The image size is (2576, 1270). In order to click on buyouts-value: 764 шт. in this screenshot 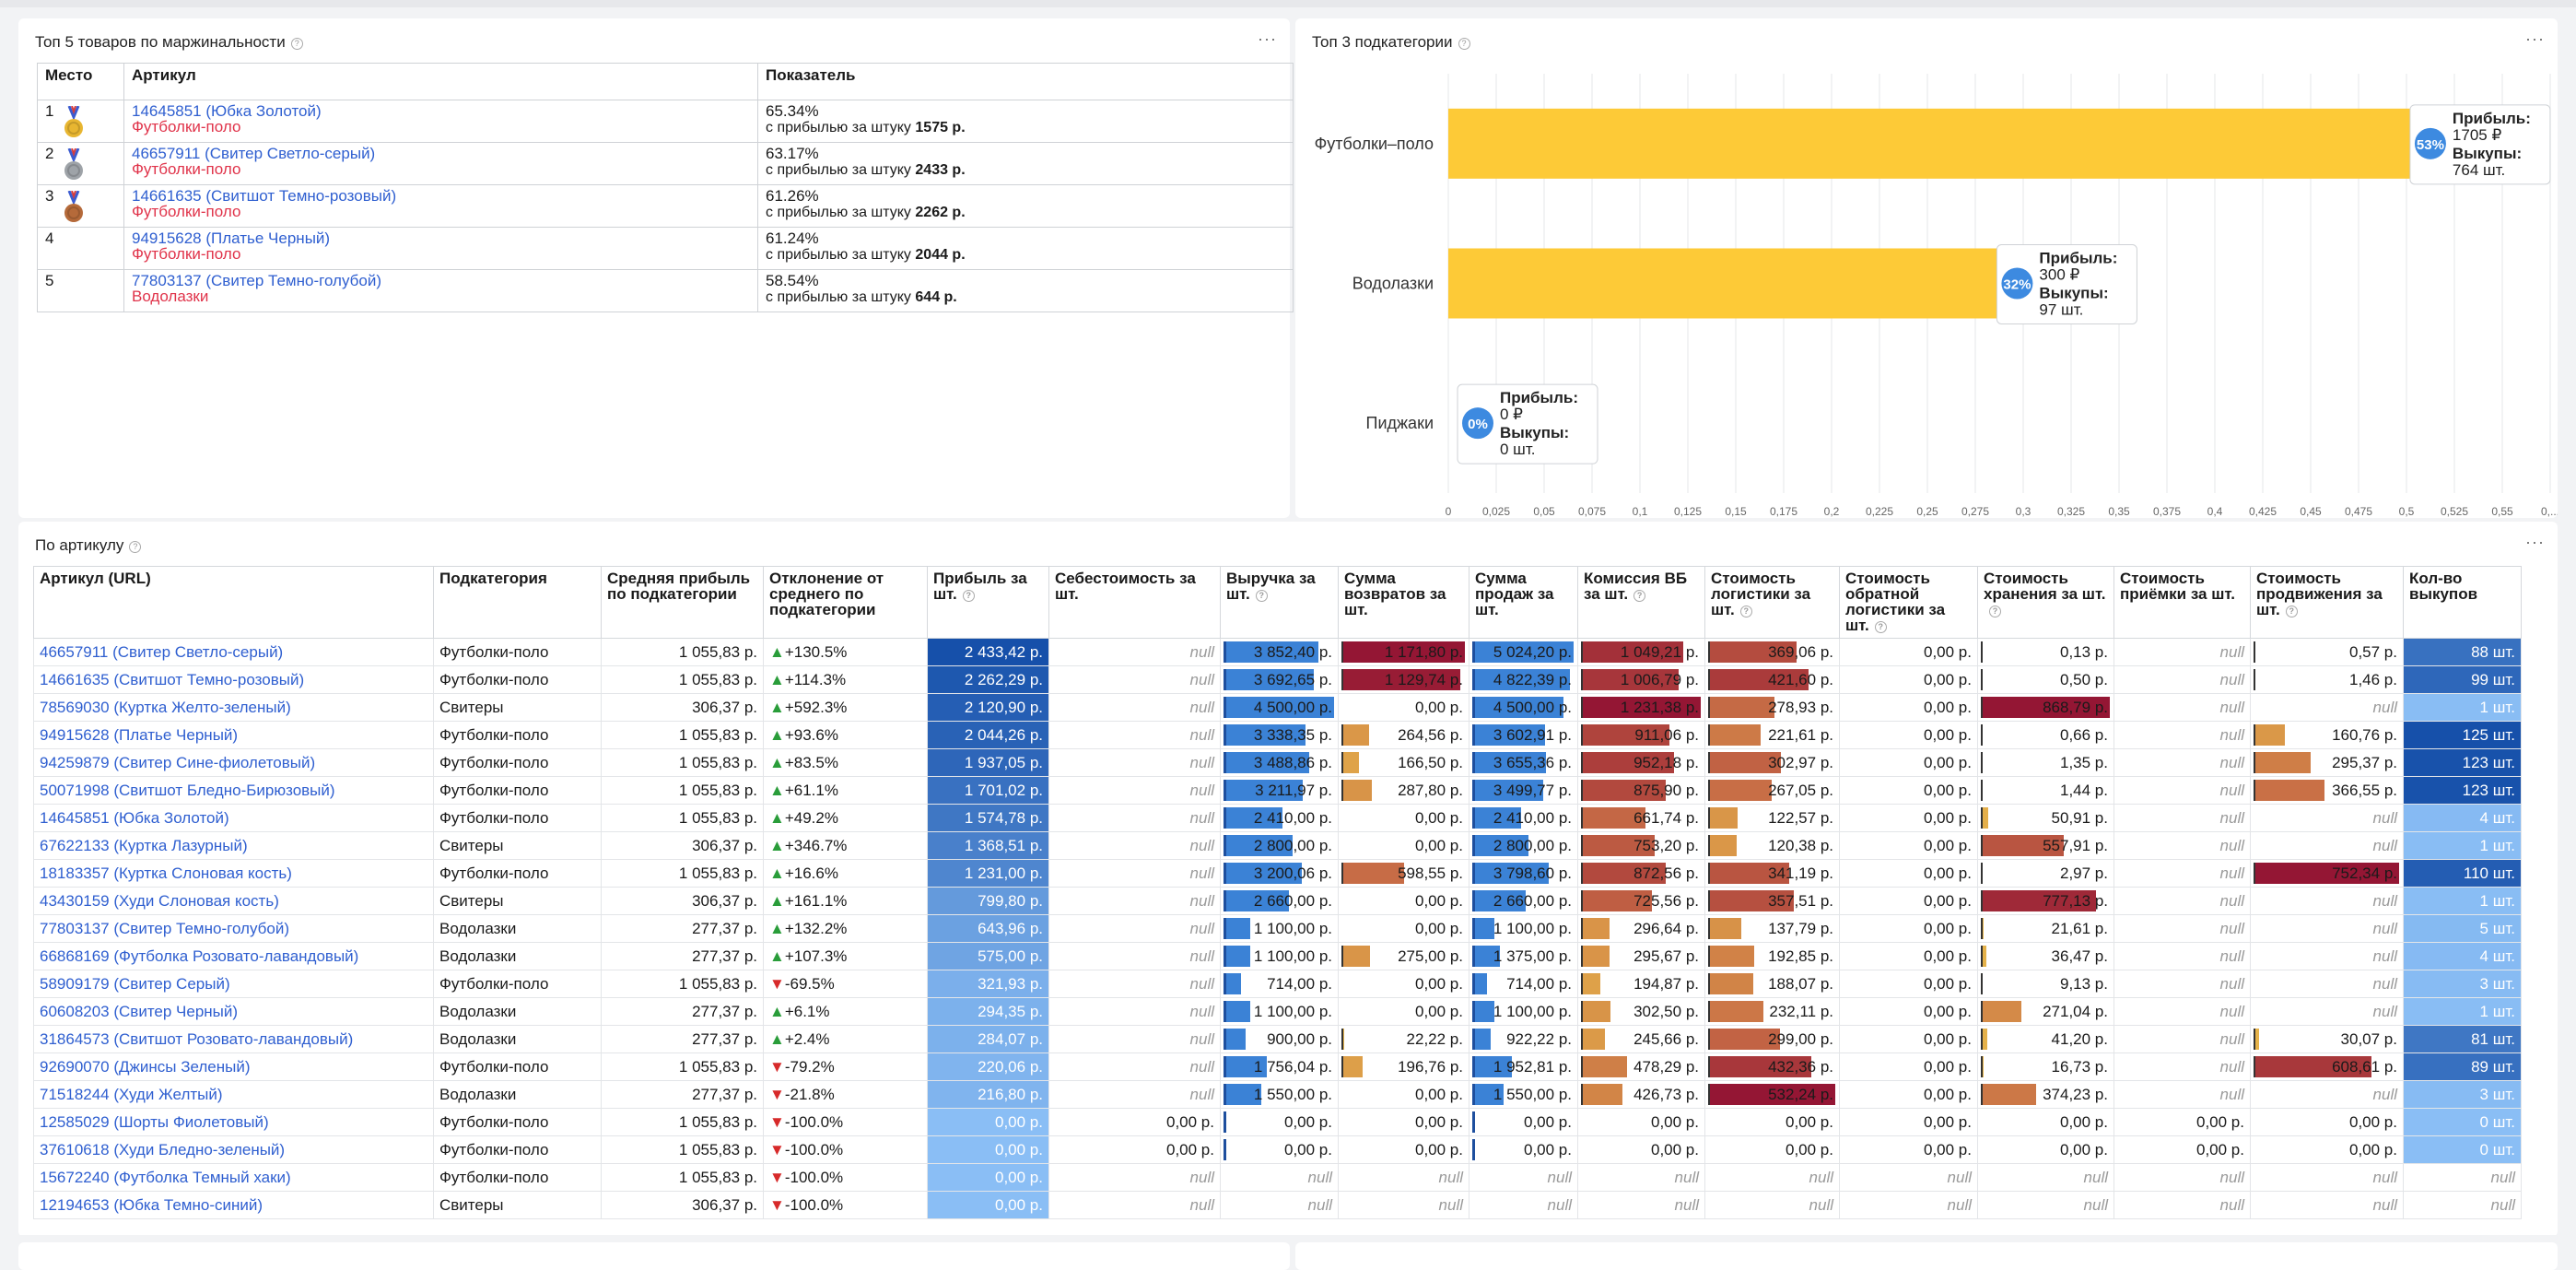, I will do `click(2479, 170)`.